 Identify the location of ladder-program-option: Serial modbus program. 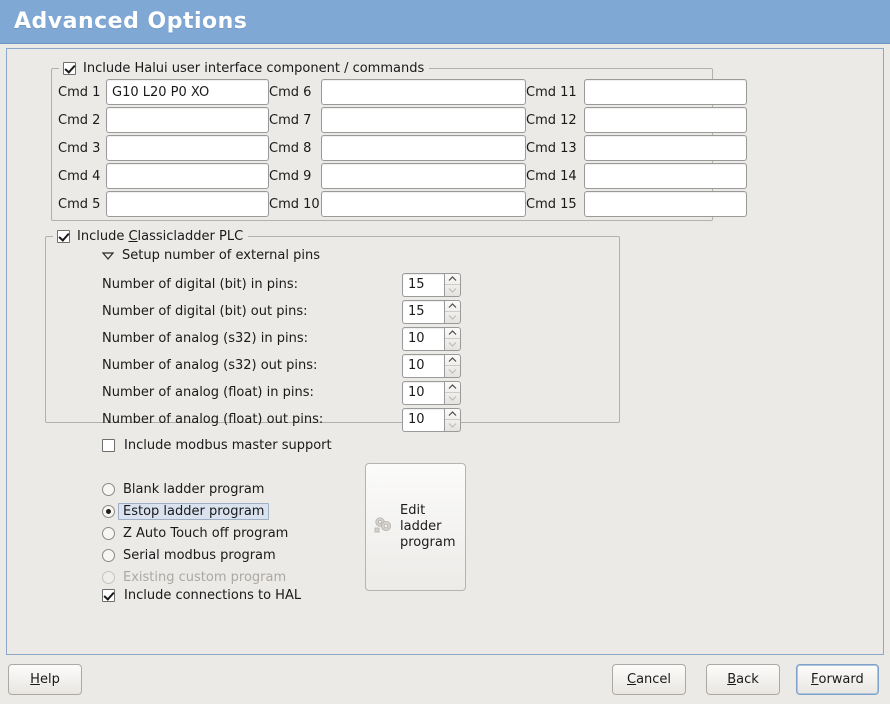
(195, 555).